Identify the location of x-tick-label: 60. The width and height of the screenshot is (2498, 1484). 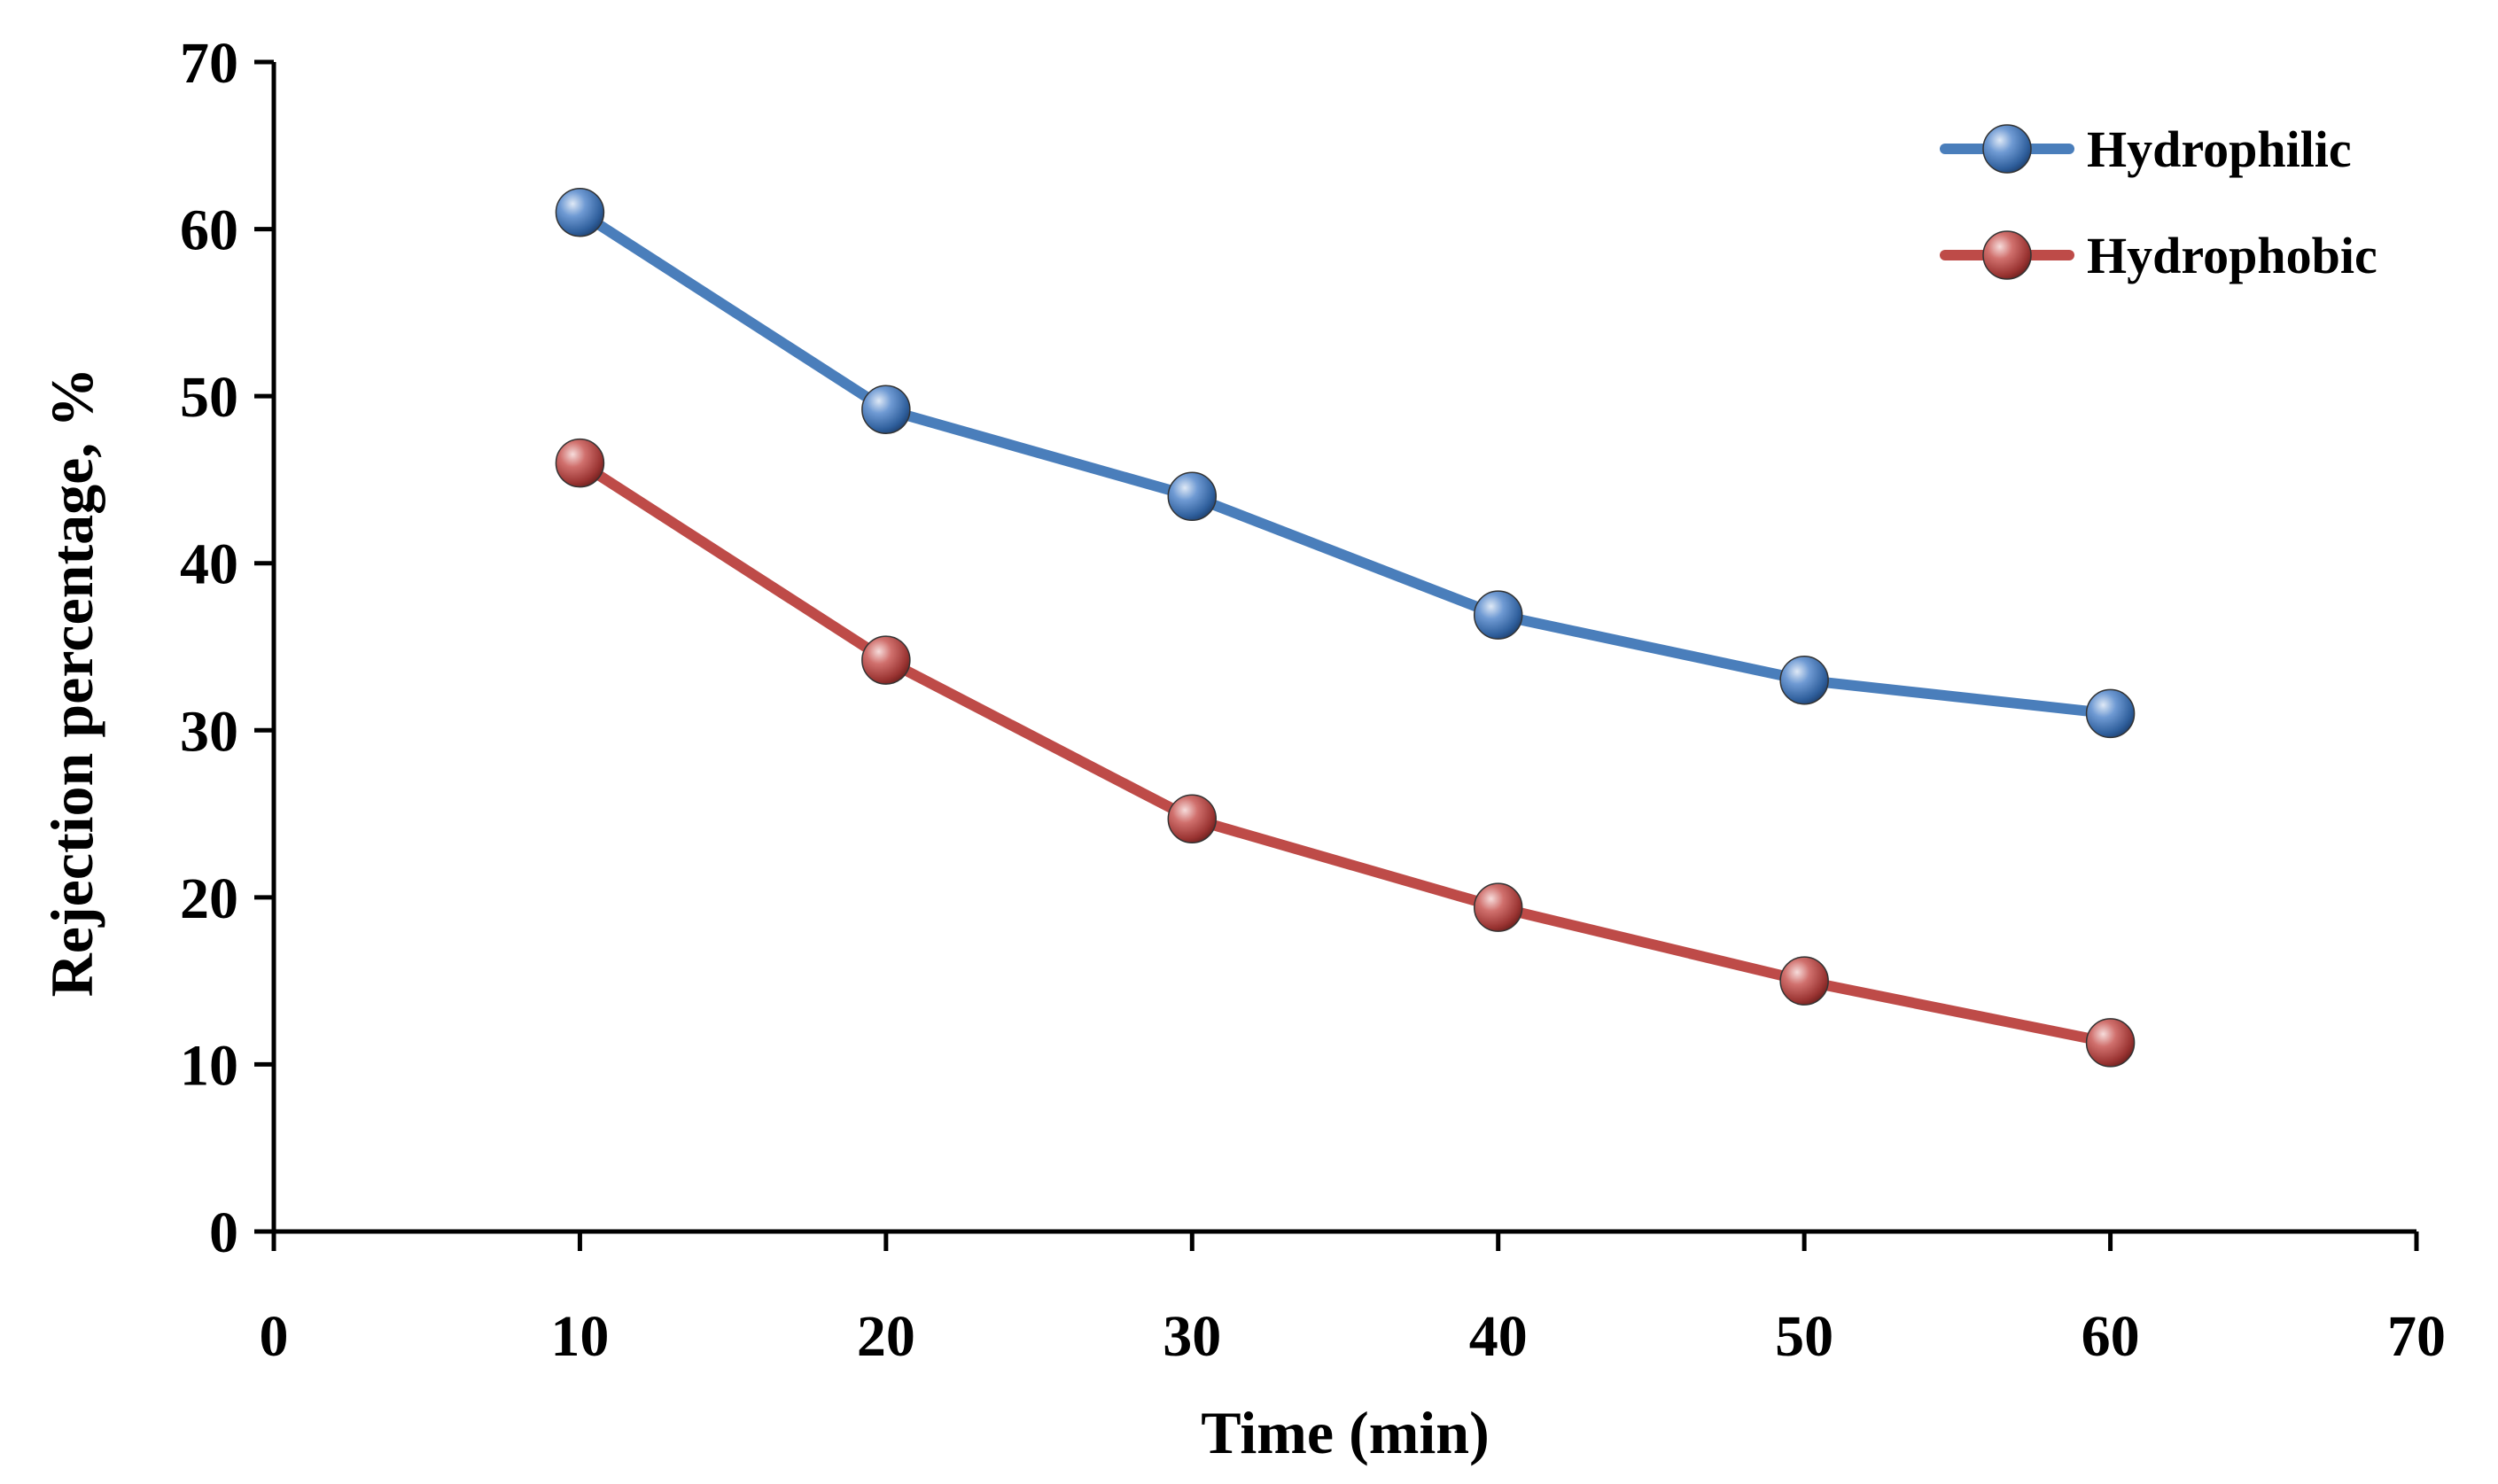
(2111, 1336).